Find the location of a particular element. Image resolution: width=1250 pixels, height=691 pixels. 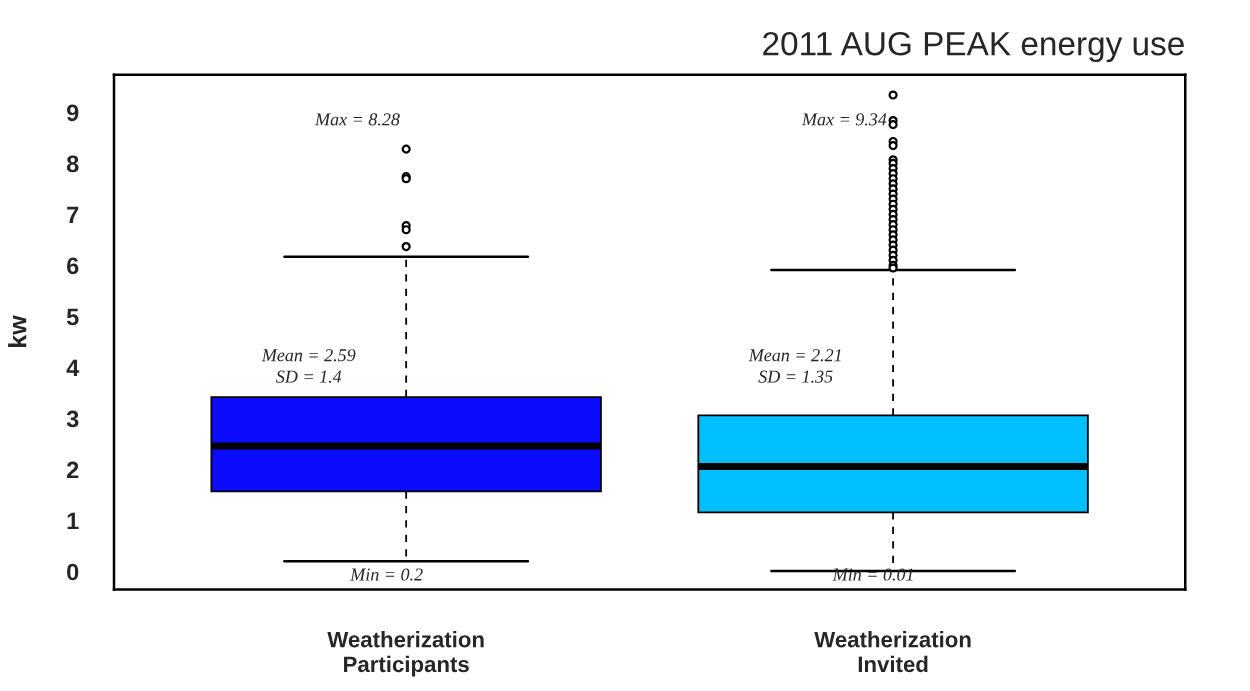

y-tick-label: 1 is located at coordinates (73, 521).